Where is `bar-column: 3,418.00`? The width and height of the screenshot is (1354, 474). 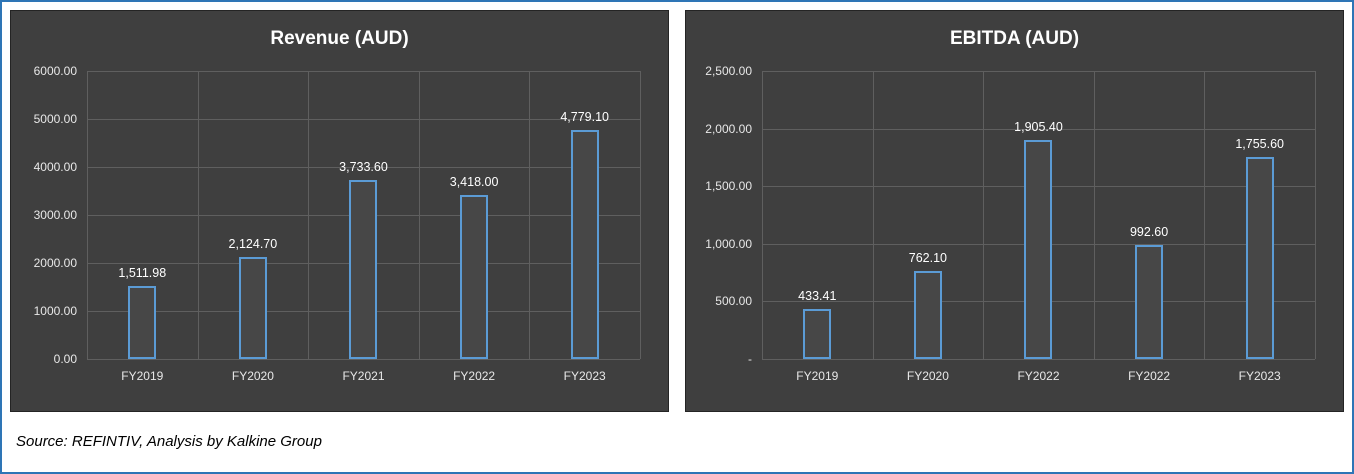
bar-column: 3,418.00 is located at coordinates (474, 215).